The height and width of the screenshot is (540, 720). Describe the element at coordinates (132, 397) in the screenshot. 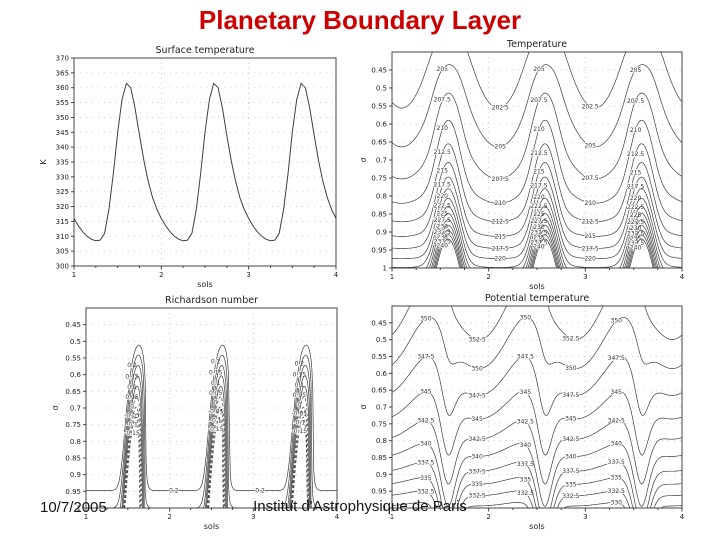

I see `contour-label: 0.05` at that location.